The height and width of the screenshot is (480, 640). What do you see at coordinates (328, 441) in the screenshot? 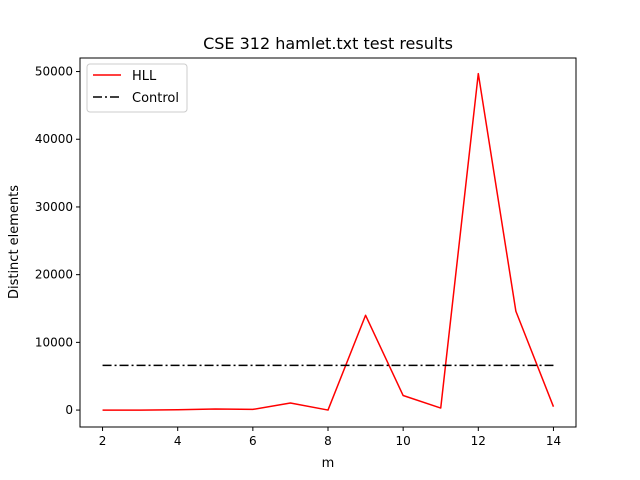
I see `x-tick-label: 8` at bounding box center [328, 441].